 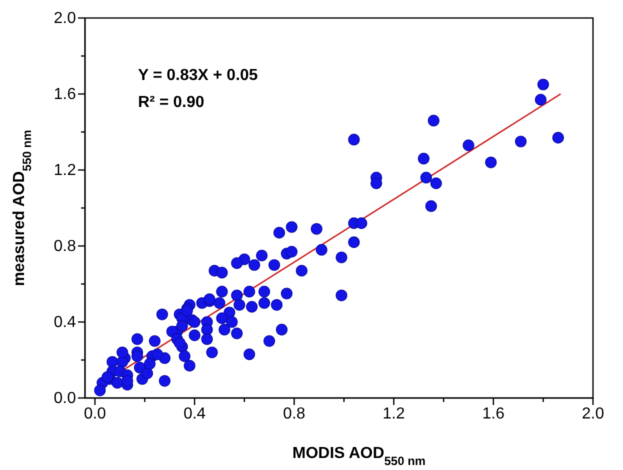 What do you see at coordinates (65, 323) in the screenshot?
I see `y-tick-label: 0.4` at bounding box center [65, 323].